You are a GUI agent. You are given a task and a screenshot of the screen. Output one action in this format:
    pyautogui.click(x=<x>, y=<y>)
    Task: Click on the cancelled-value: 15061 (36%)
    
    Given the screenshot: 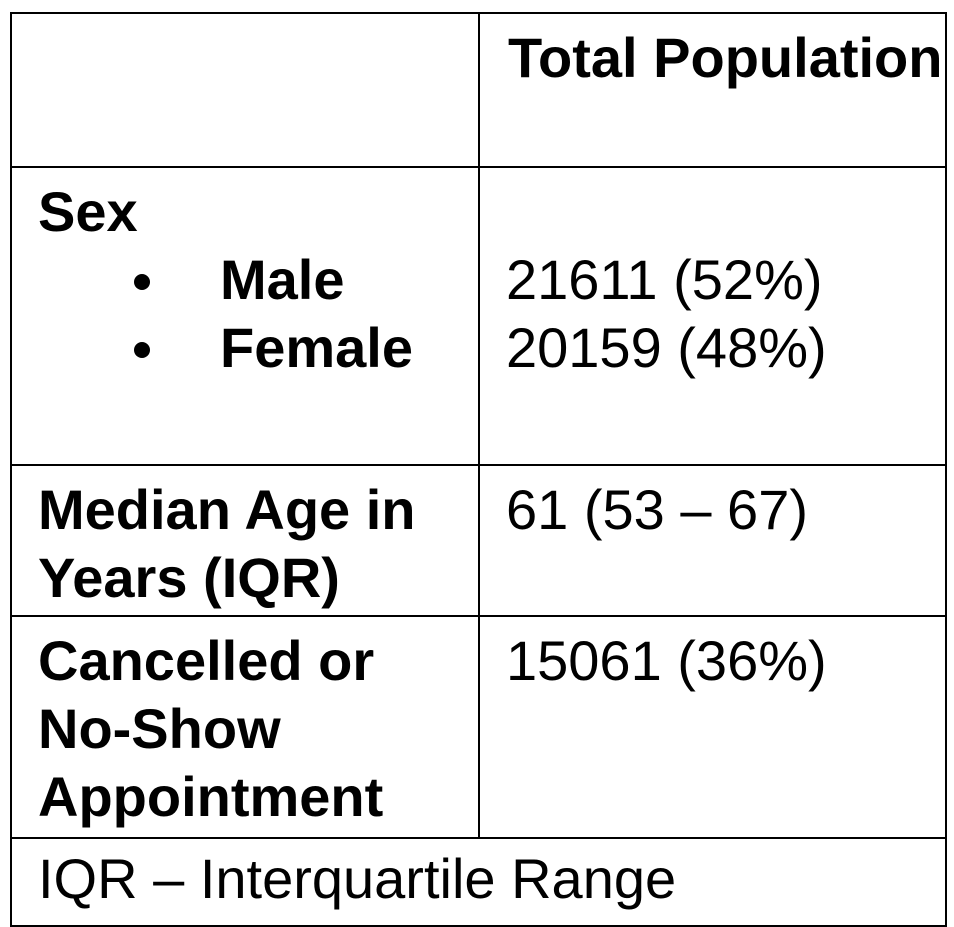 What is the action you would take?
    pyautogui.click(x=712, y=727)
    